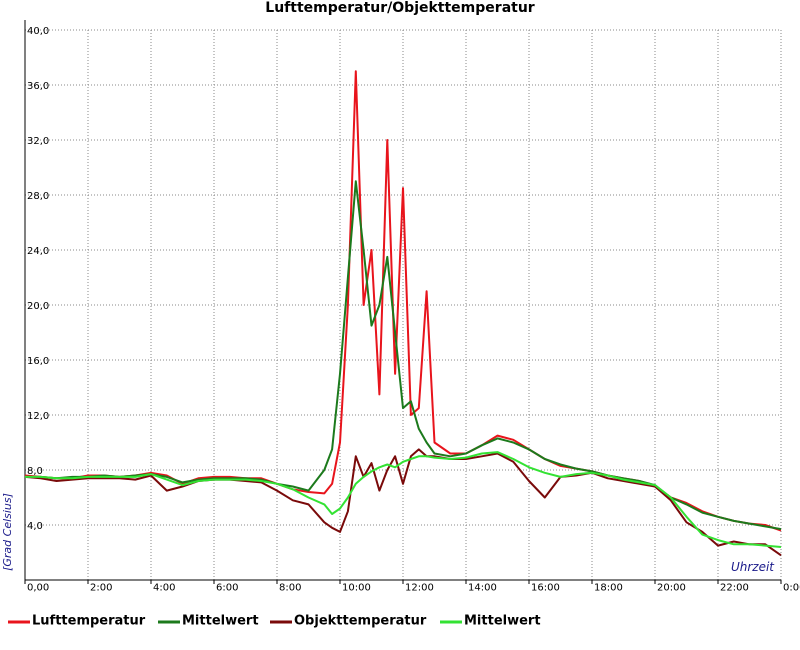 The height and width of the screenshot is (650, 800). Describe the element at coordinates (38, 251) in the screenshot. I see `y-tick-label: 24,0` at that location.